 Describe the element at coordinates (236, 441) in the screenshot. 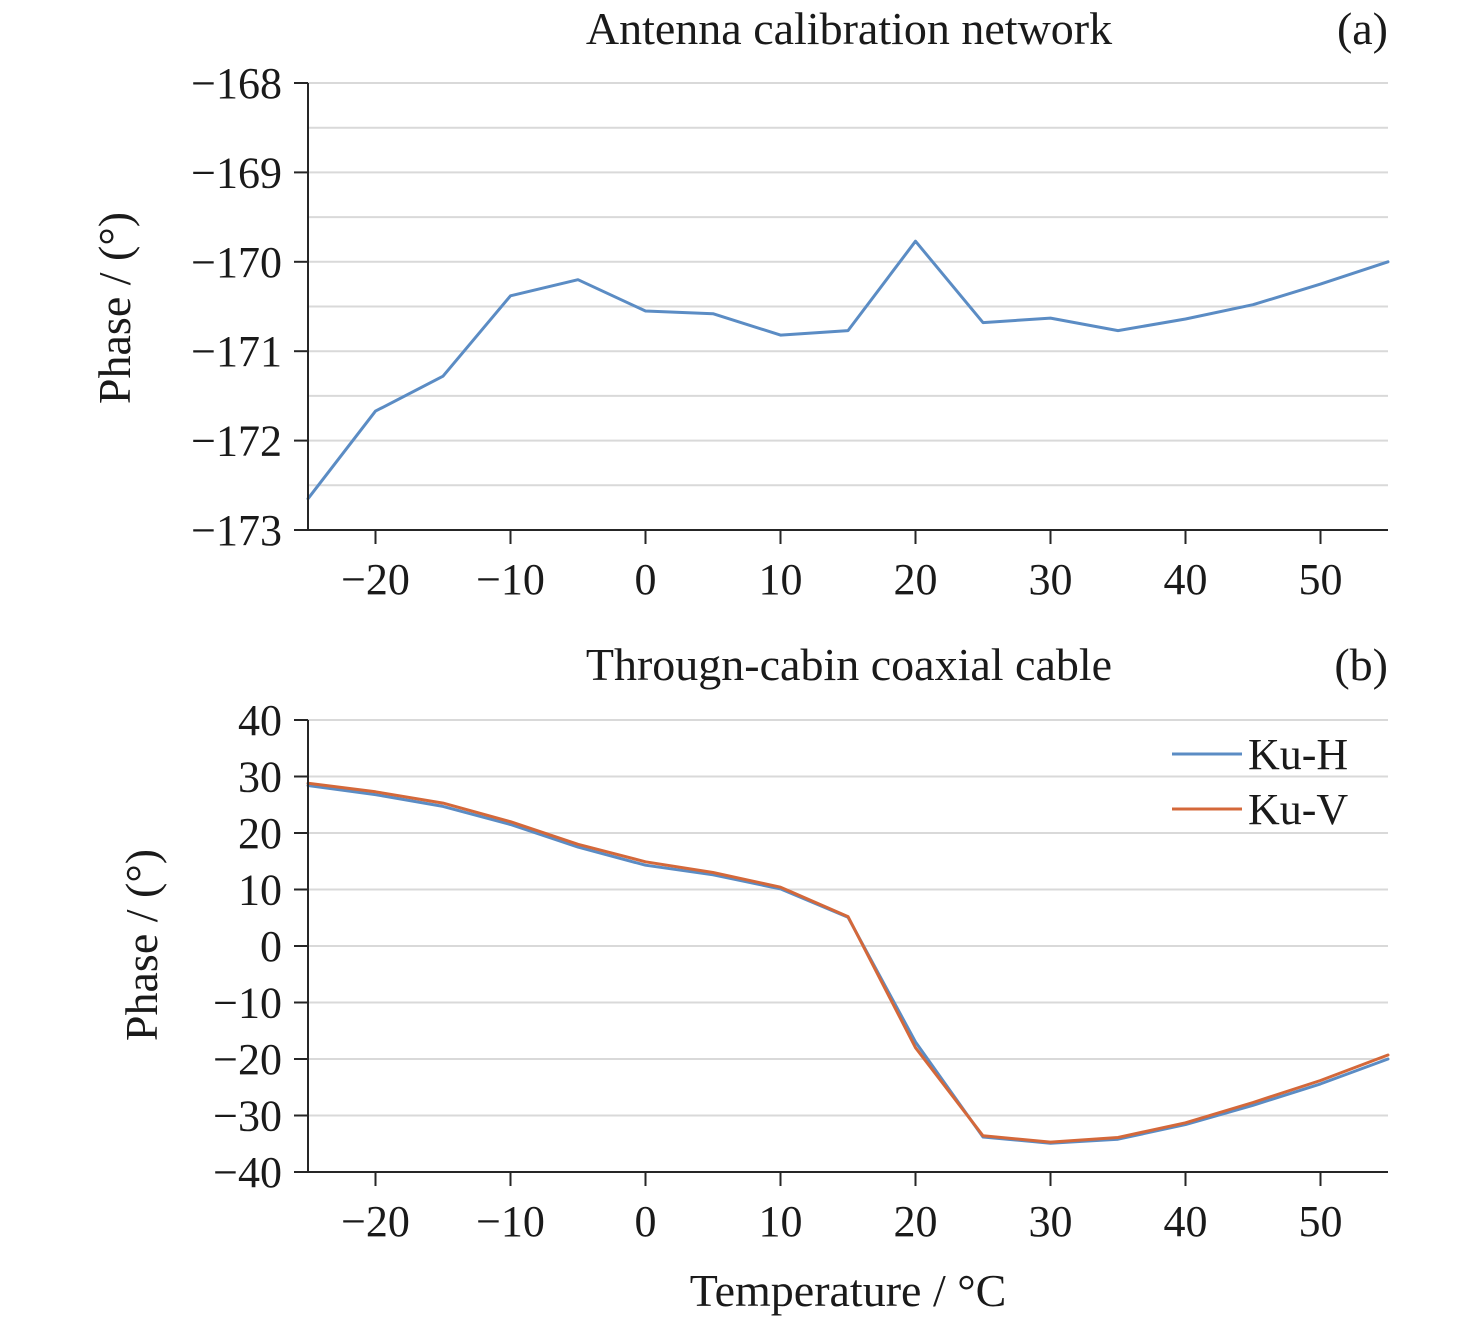

I see `y-tick-label: −172` at that location.